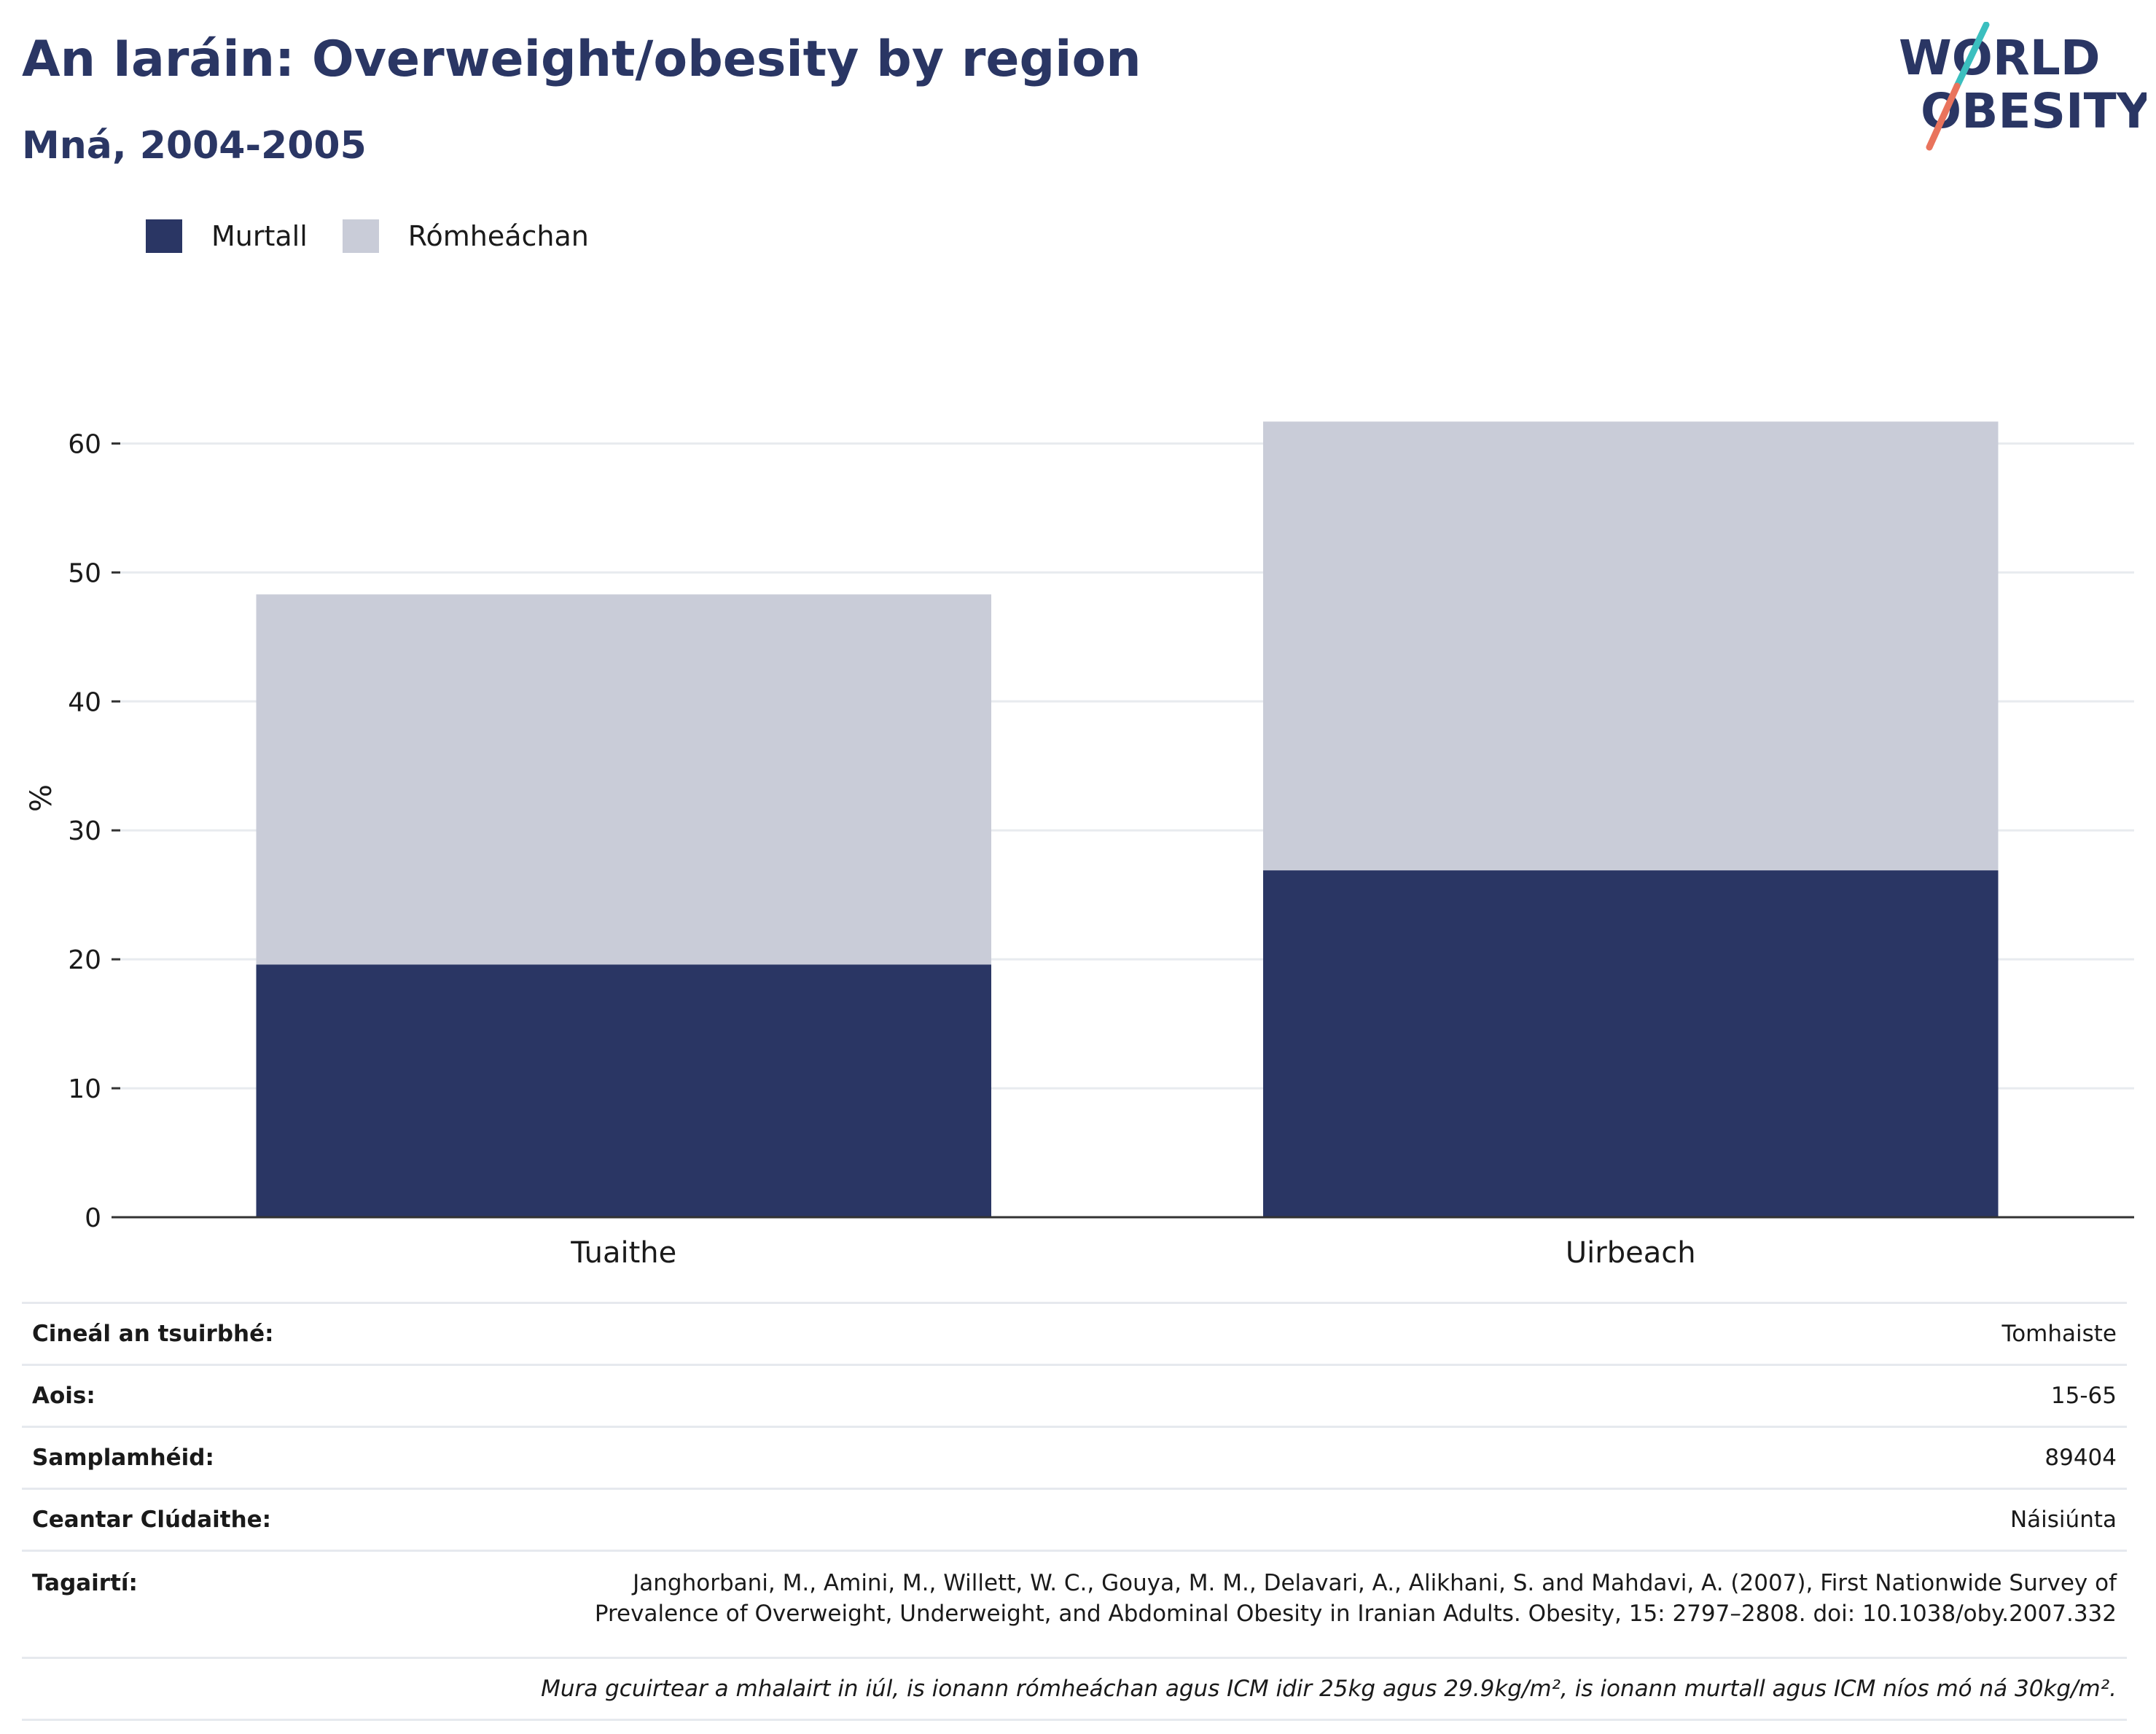  Describe the element at coordinates (42, 798) in the screenshot. I see `y-axis-label: %` at that location.